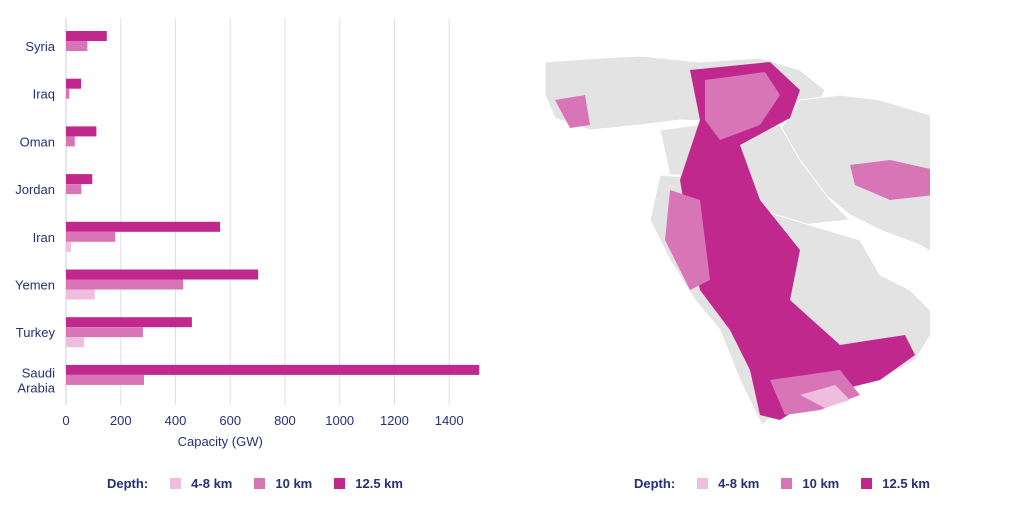 The width and height of the screenshot is (1024, 515). What do you see at coordinates (44, 237) in the screenshot?
I see `category-label: Iran` at bounding box center [44, 237].